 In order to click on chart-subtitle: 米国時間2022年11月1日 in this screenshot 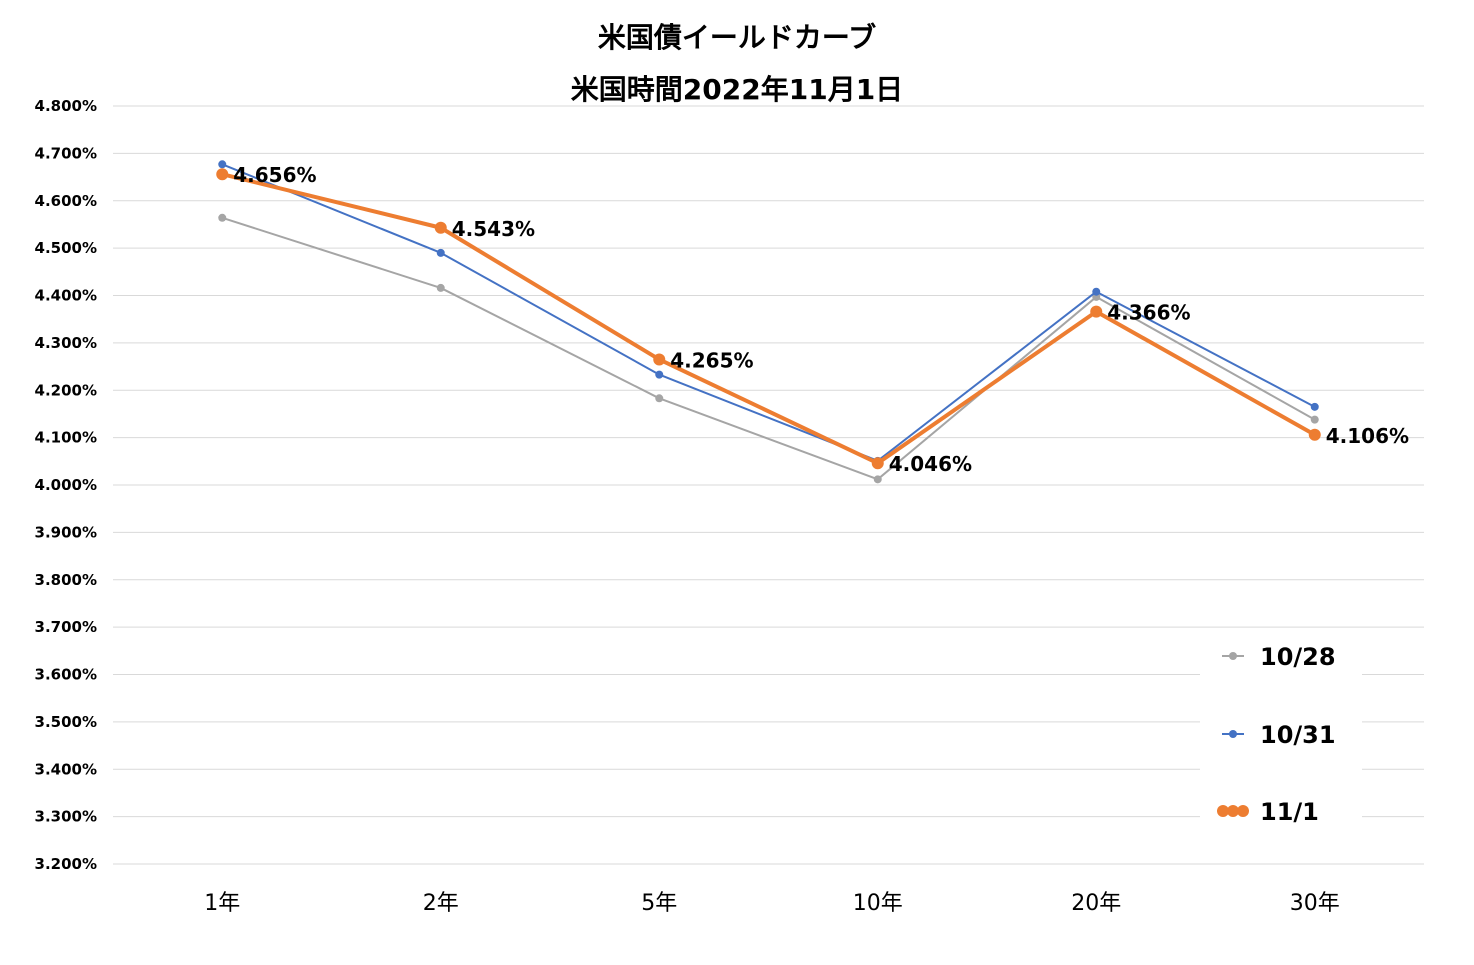, I will do `click(737, 89)`.